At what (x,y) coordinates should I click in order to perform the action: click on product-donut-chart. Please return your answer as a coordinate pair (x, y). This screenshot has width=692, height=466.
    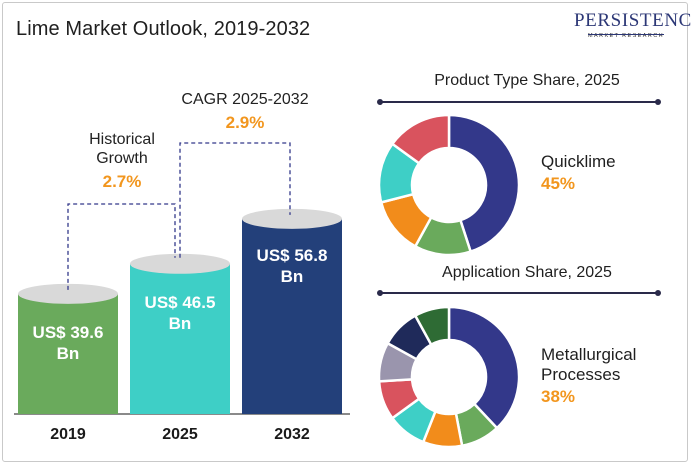
    Looking at the image, I should click on (449, 185).